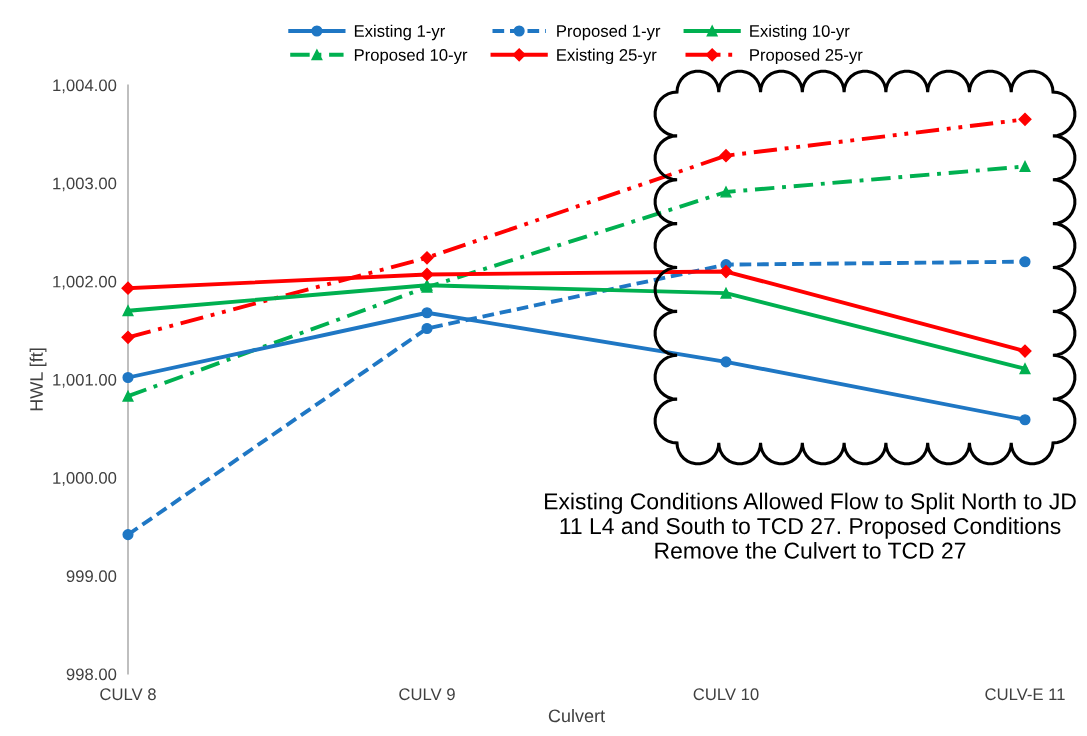  Describe the element at coordinates (85, 380) in the screenshot. I see `y-tick-label: 1,001.00` at that location.